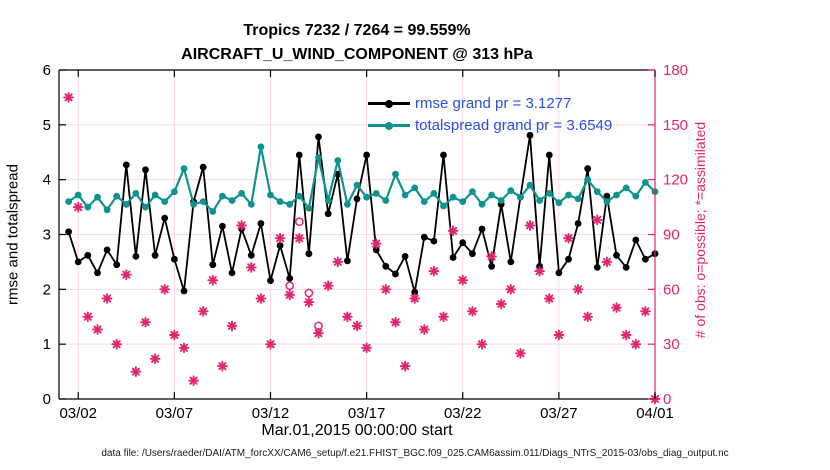 Image resolution: width=830 pixels, height=470 pixels. Describe the element at coordinates (671, 289) in the screenshot. I see `svg-text: 60` at that location.